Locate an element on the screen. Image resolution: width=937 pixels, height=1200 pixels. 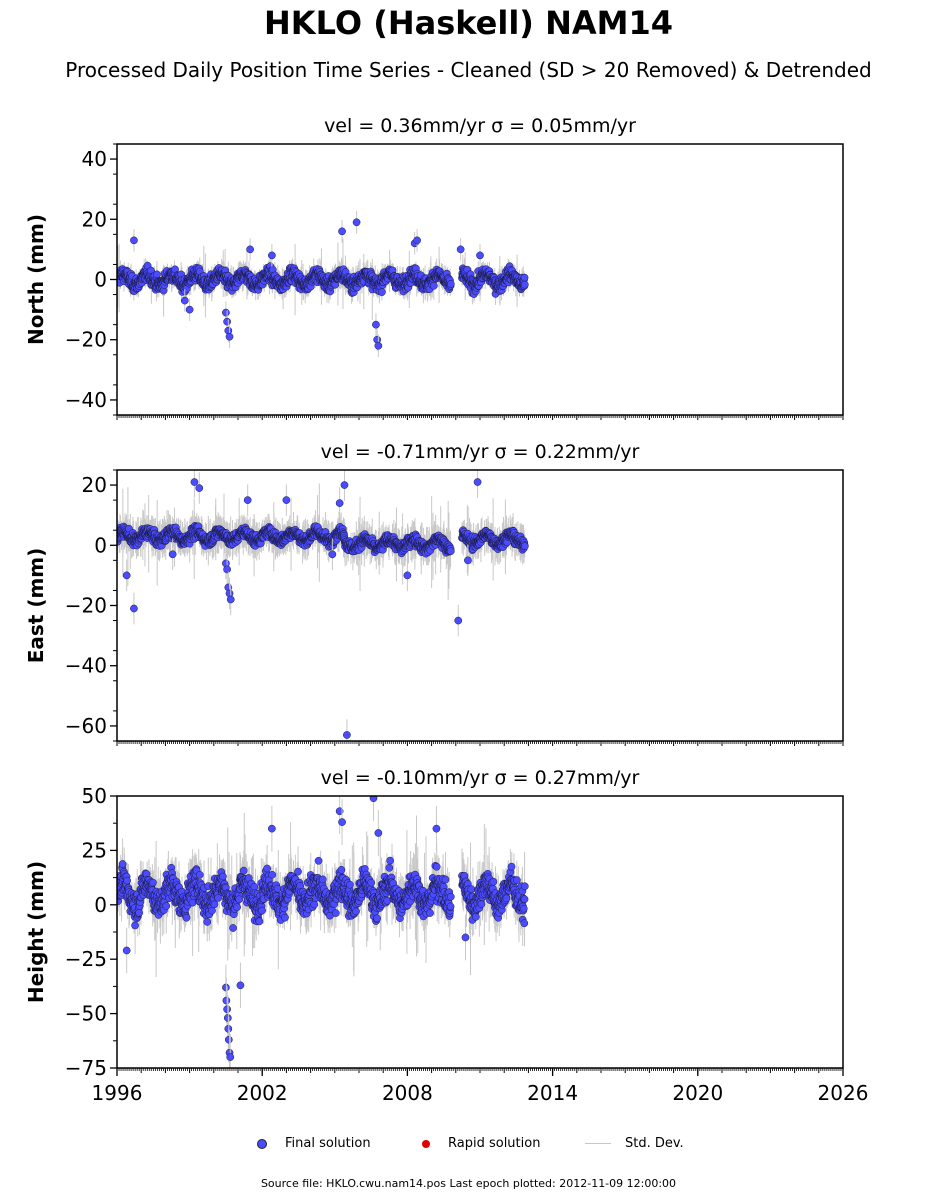
panel-title-north: vel = 0.36mm/yr σ = 0.05mm/yr is located at coordinates (480, 126).